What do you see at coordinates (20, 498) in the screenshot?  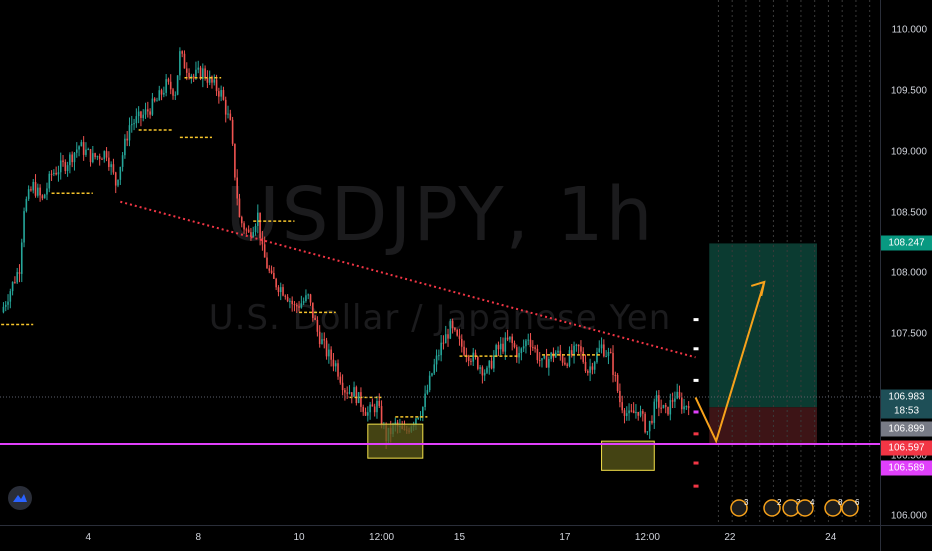 I see `tradingview-logo-icon` at bounding box center [20, 498].